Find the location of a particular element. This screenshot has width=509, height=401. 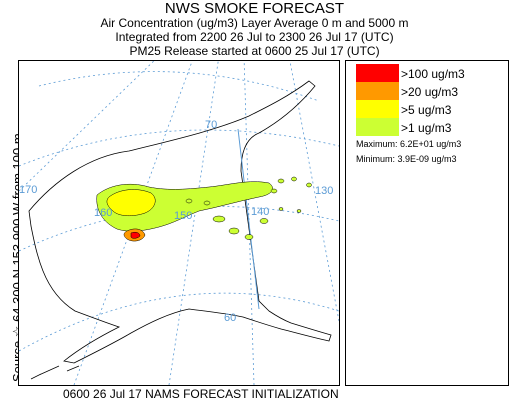

lon-label-170: 170 is located at coordinates (28, 190).